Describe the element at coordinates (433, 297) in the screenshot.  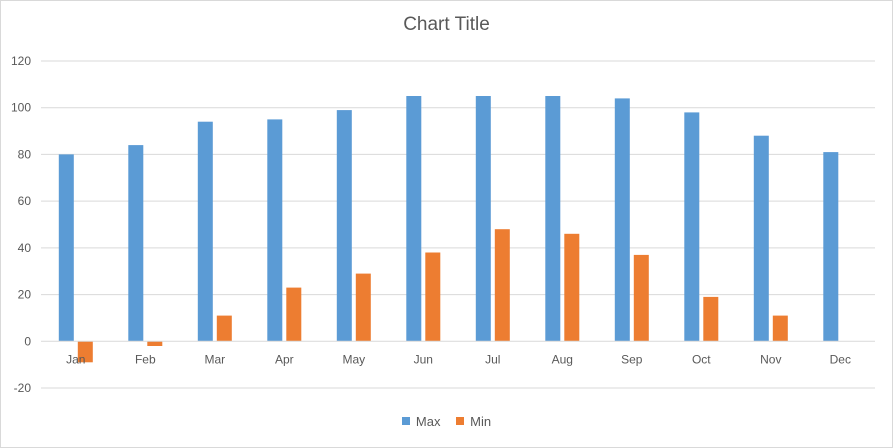
I see `bar-min-jun` at that location.